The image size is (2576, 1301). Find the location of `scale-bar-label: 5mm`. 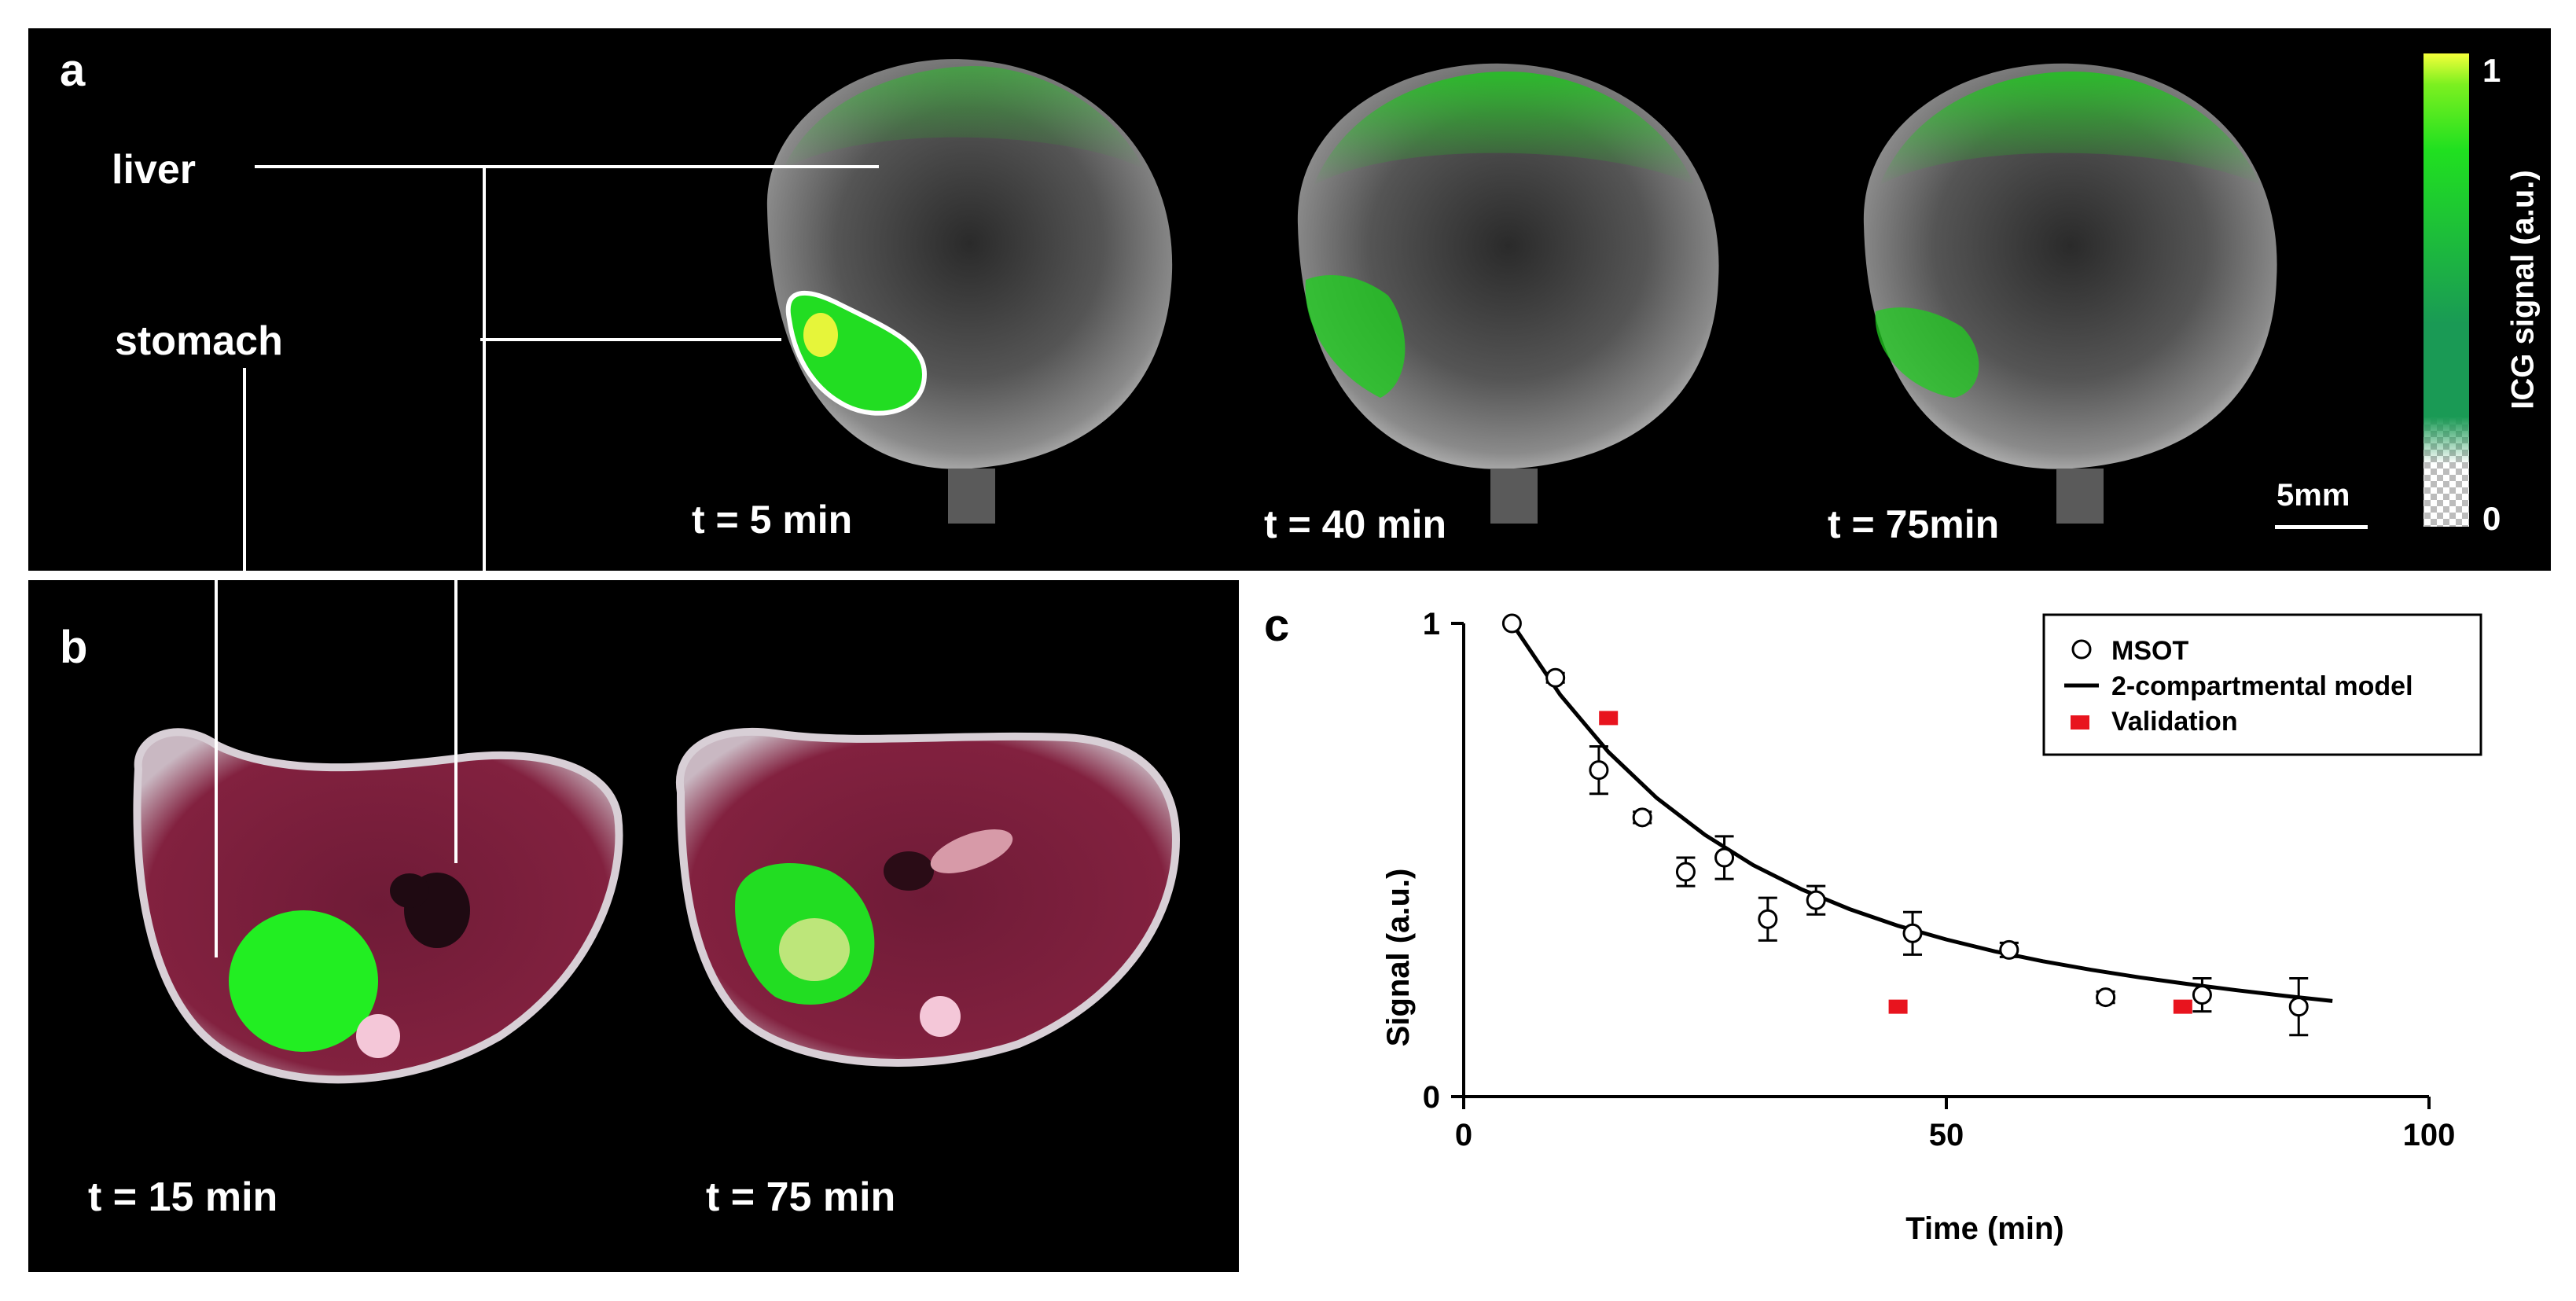

scale-bar-label: 5mm is located at coordinates (2313, 495).